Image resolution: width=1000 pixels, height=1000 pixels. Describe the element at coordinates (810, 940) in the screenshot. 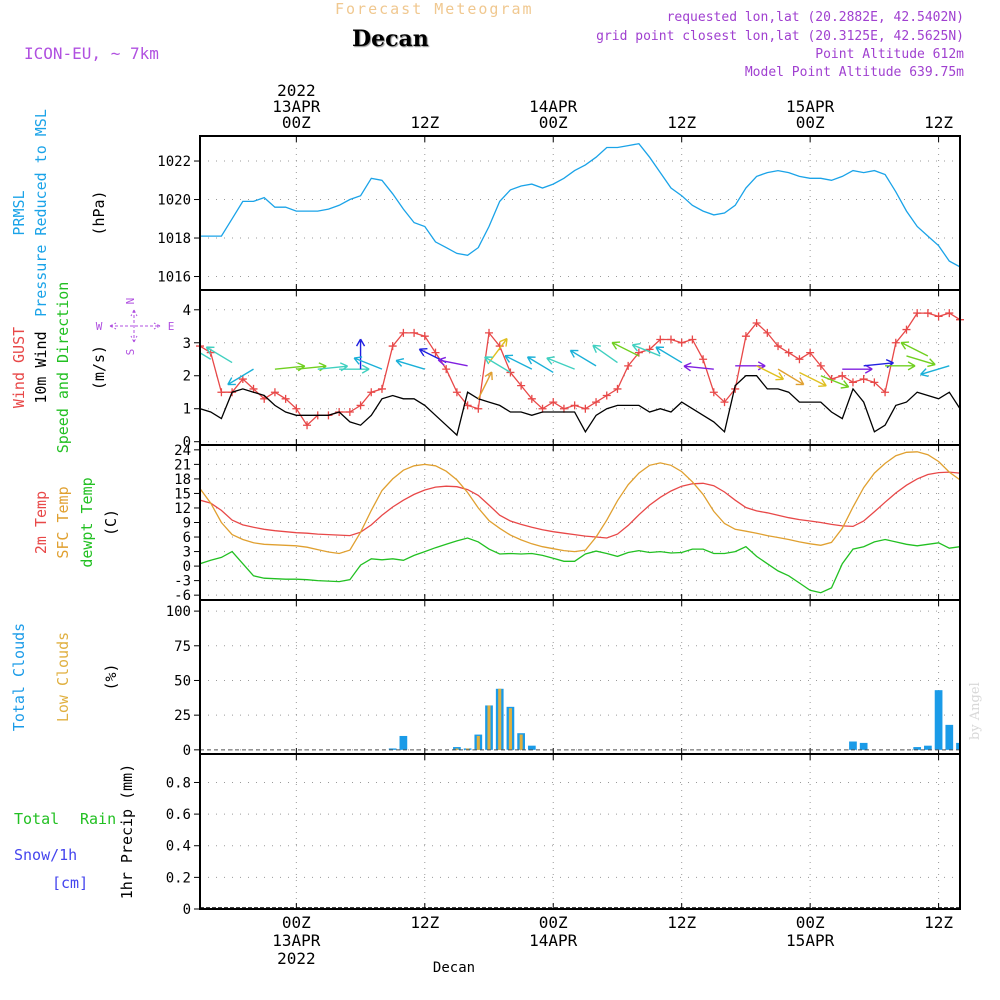

I see `bottom-time-label: 15APR` at that location.